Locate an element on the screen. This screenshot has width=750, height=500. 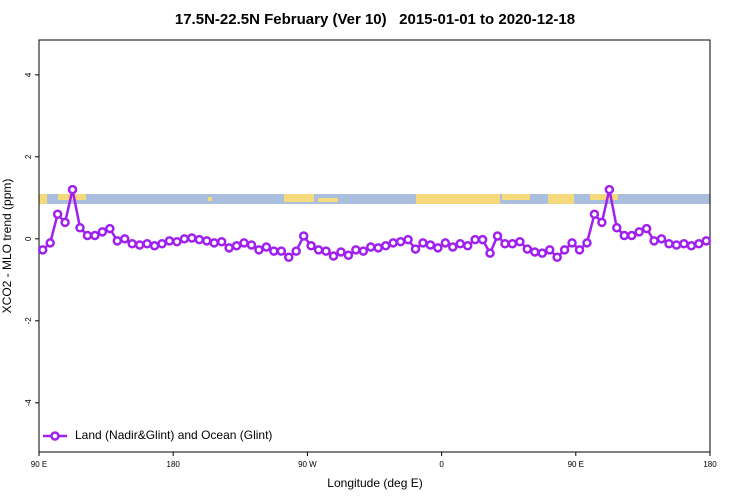
y-tick-label: -4 is located at coordinates (28, 403).